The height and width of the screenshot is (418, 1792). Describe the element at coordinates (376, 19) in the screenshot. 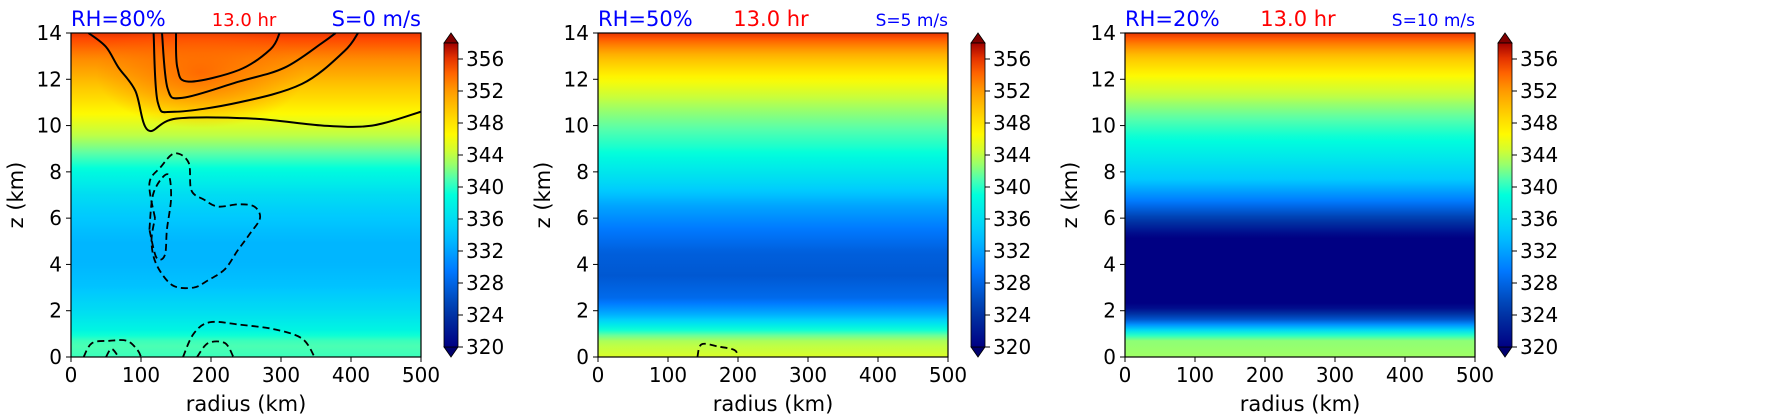

I see `shear-label: S=0 m/s` at that location.